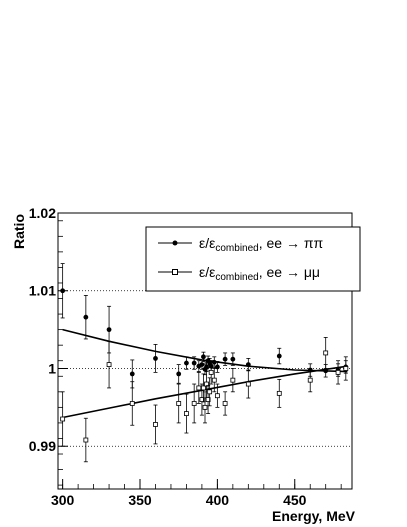 The height and width of the screenshot is (527, 407). Describe the element at coordinates (19, 231) in the screenshot. I see `y-axis-title: Ratio` at that location.